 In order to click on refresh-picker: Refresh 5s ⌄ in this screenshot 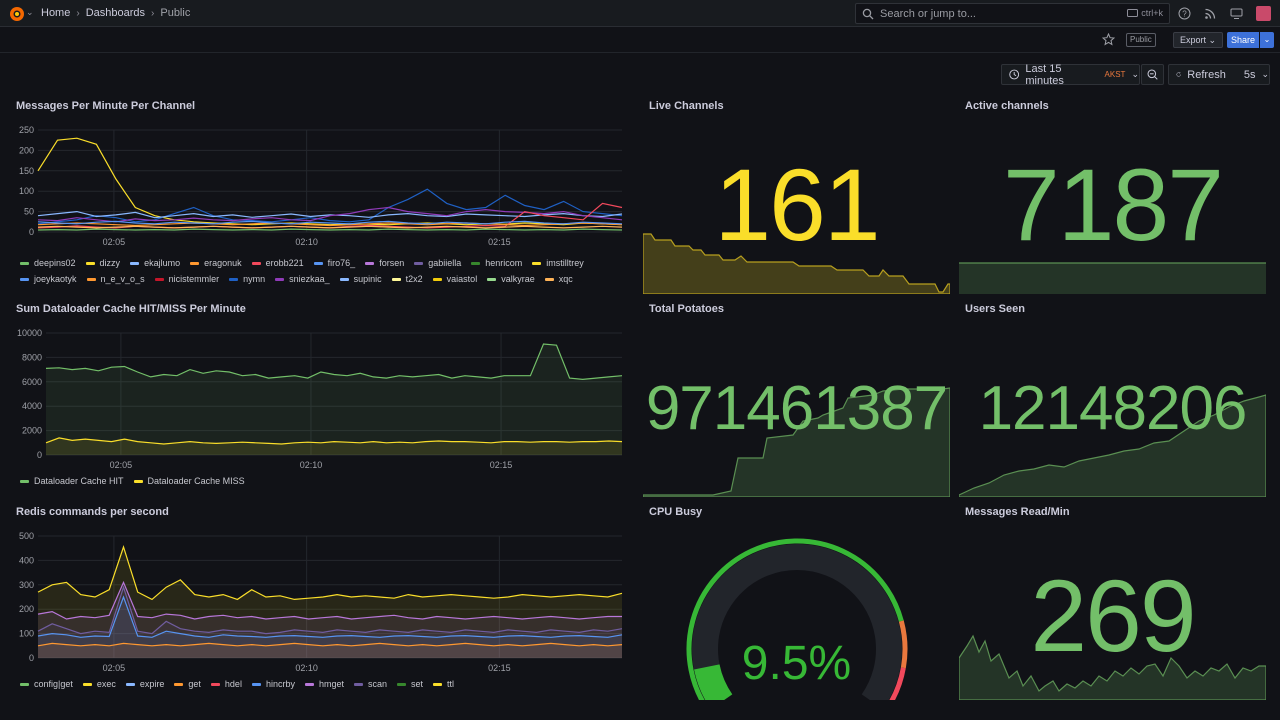, I will do `click(1219, 74)`.